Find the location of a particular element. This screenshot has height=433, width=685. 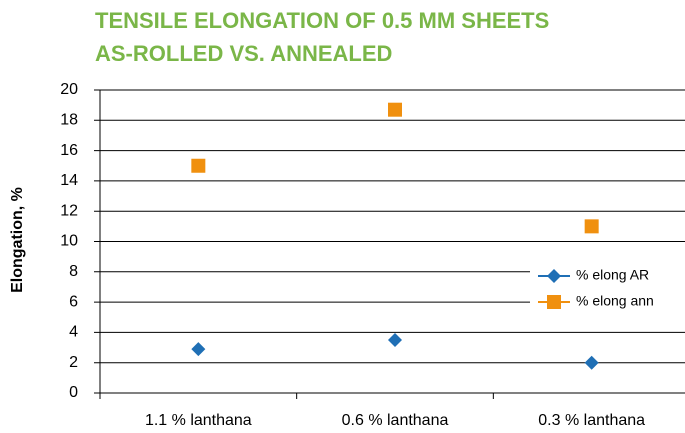

chart-title: AS-ROLLED VS. ANNEALED is located at coordinates (243, 53).